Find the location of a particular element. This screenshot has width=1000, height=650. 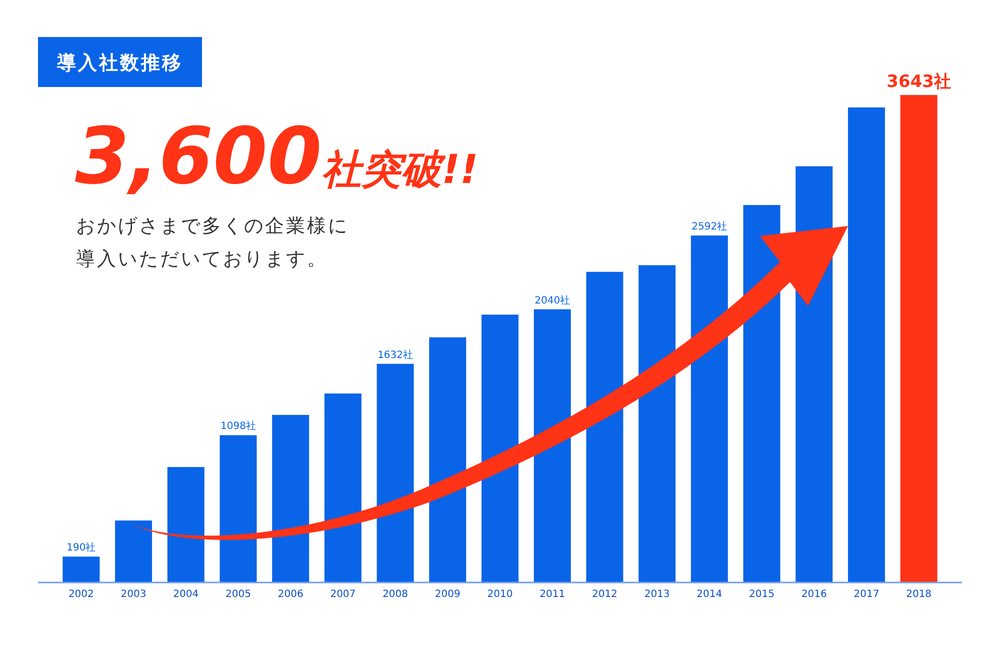

data-label: 1098社 is located at coordinates (238, 426).